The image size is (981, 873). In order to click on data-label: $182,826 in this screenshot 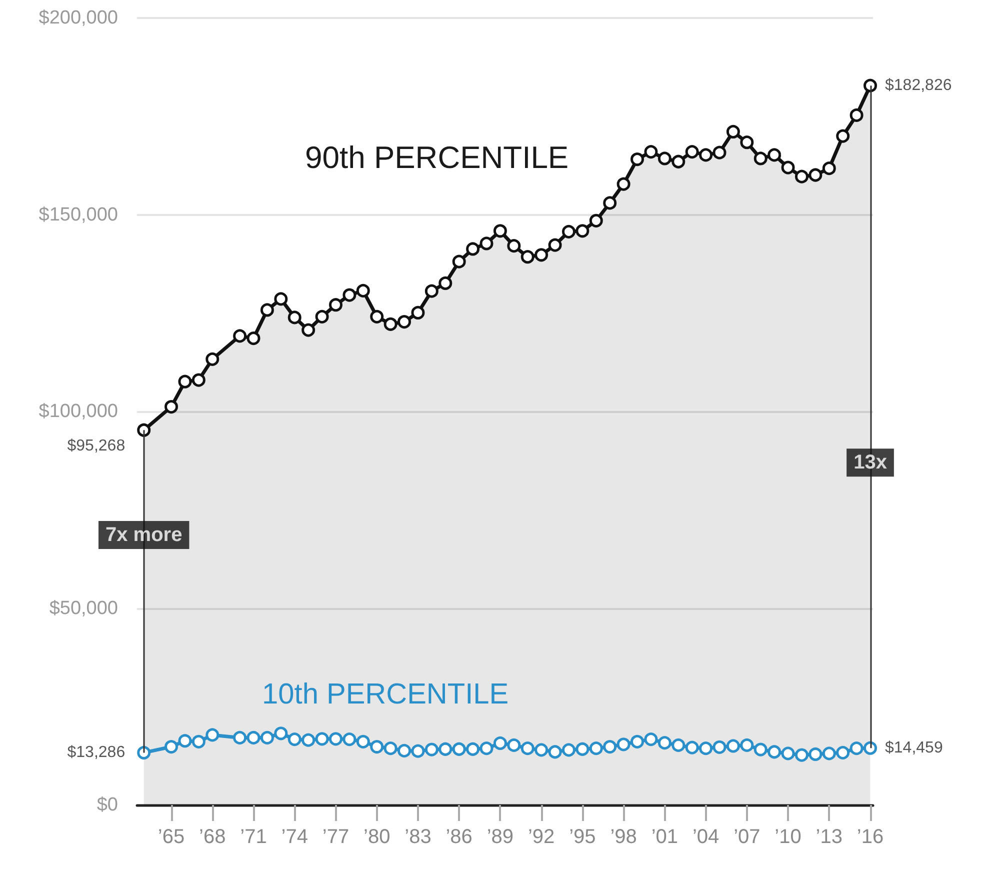, I will do `click(918, 85)`.